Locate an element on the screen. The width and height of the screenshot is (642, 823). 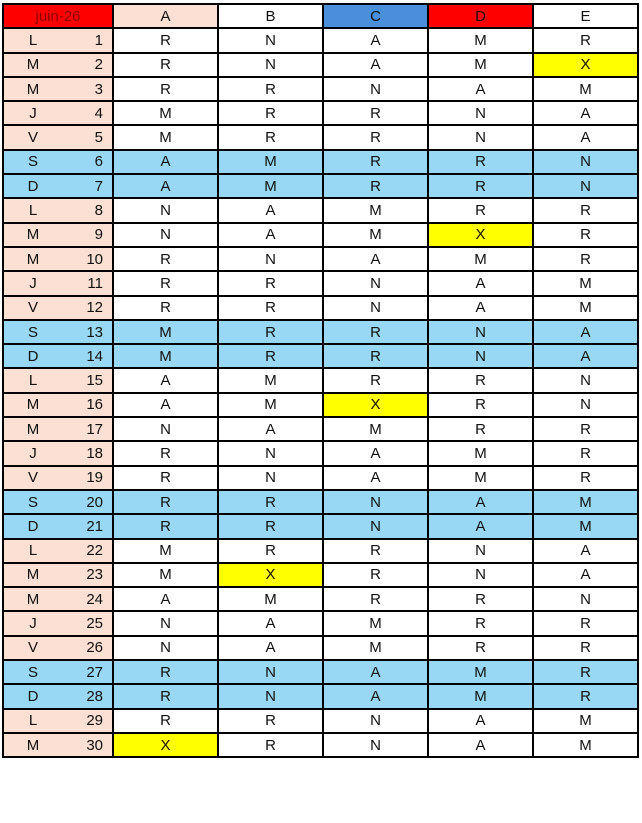
month-header: juin-26 is located at coordinates (58, 16).